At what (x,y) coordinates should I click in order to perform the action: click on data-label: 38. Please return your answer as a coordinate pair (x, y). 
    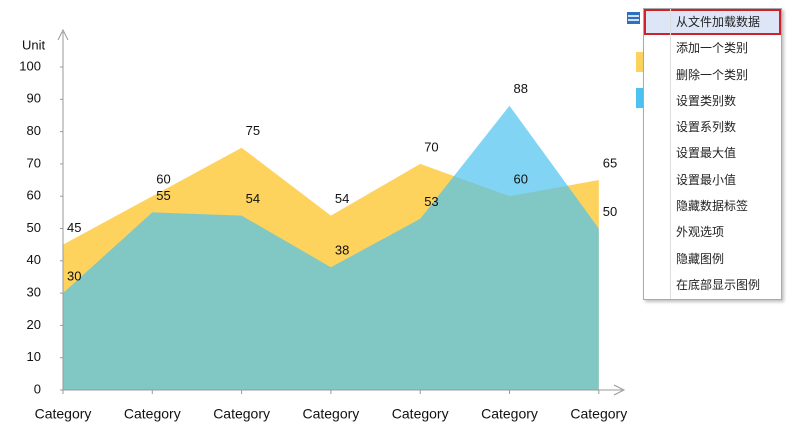
    Looking at the image, I should click on (342, 250).